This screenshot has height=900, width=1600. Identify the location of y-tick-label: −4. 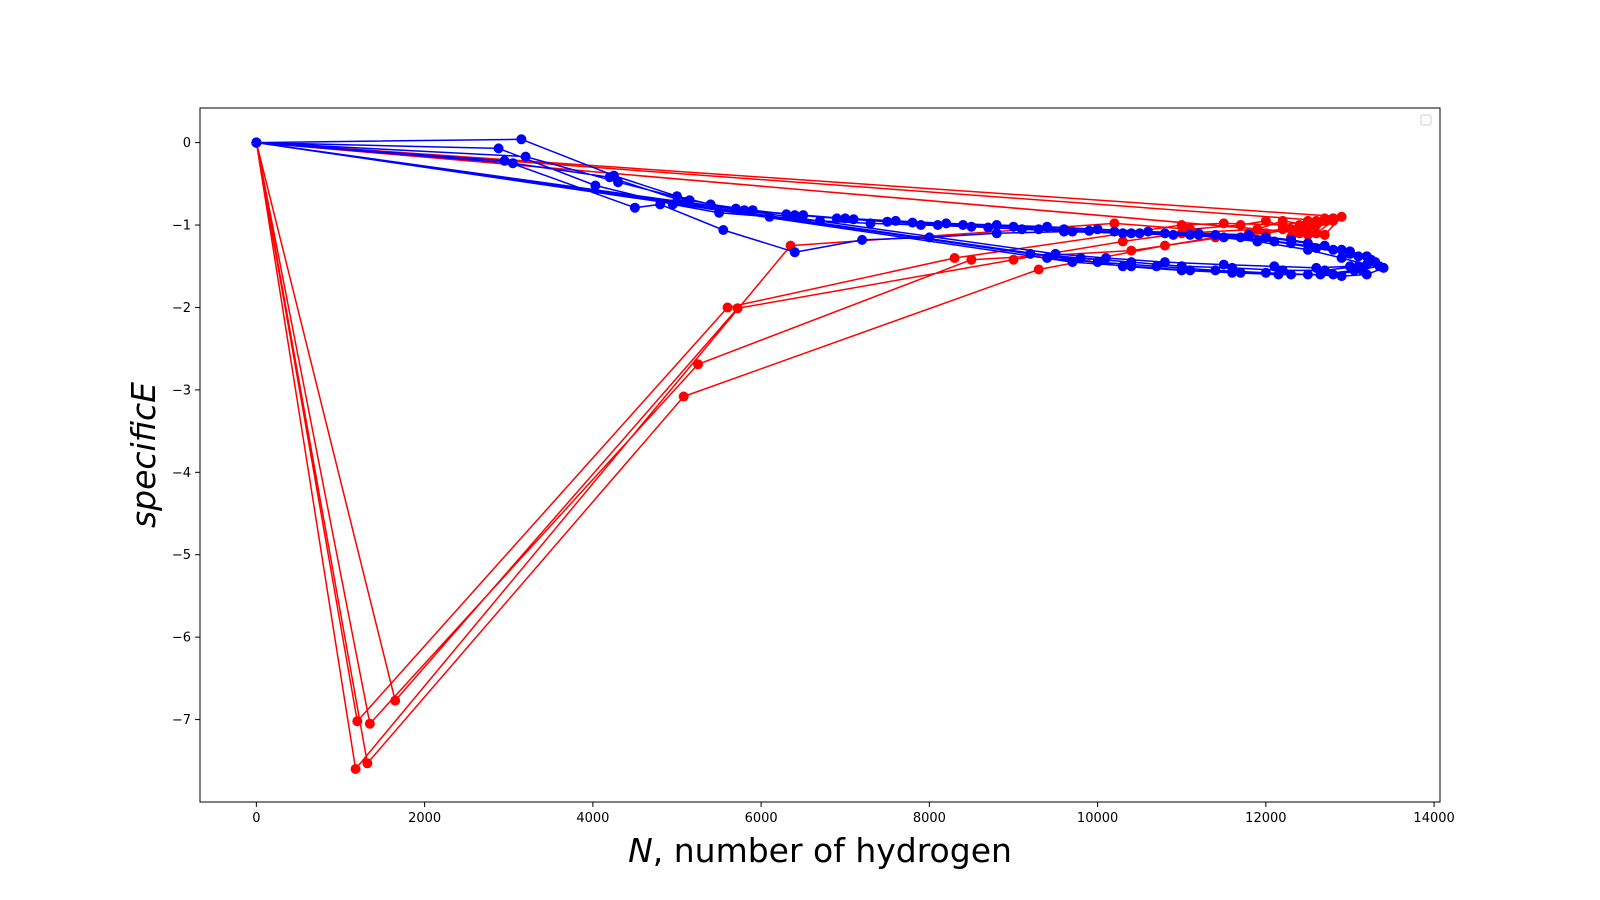
(181, 473).